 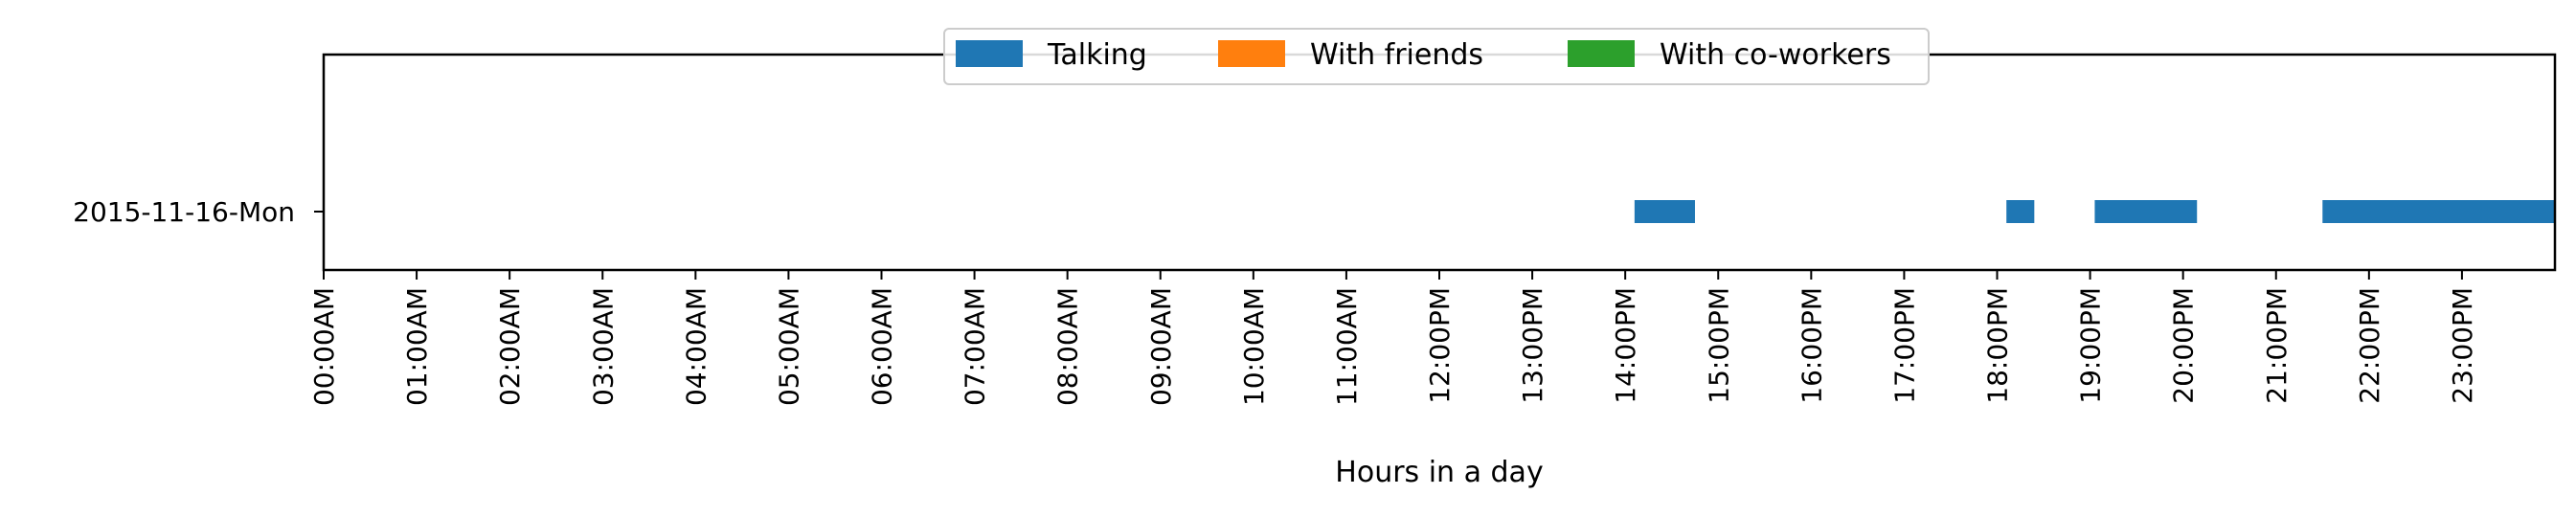 I want to click on x-tick-label: 02:00AM, so click(x=510, y=346).